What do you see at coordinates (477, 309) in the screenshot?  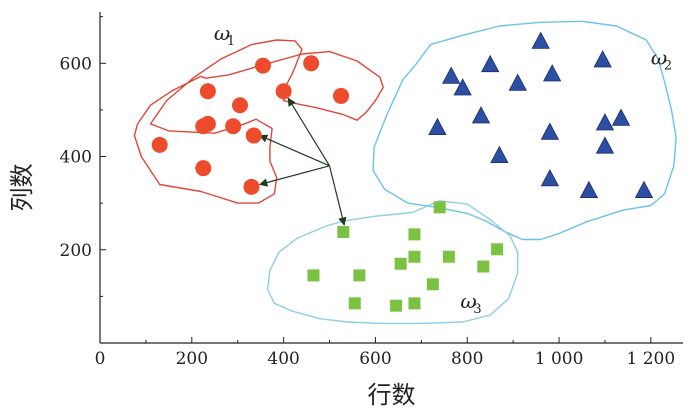 I see `region-label-subscript-3: 3` at bounding box center [477, 309].